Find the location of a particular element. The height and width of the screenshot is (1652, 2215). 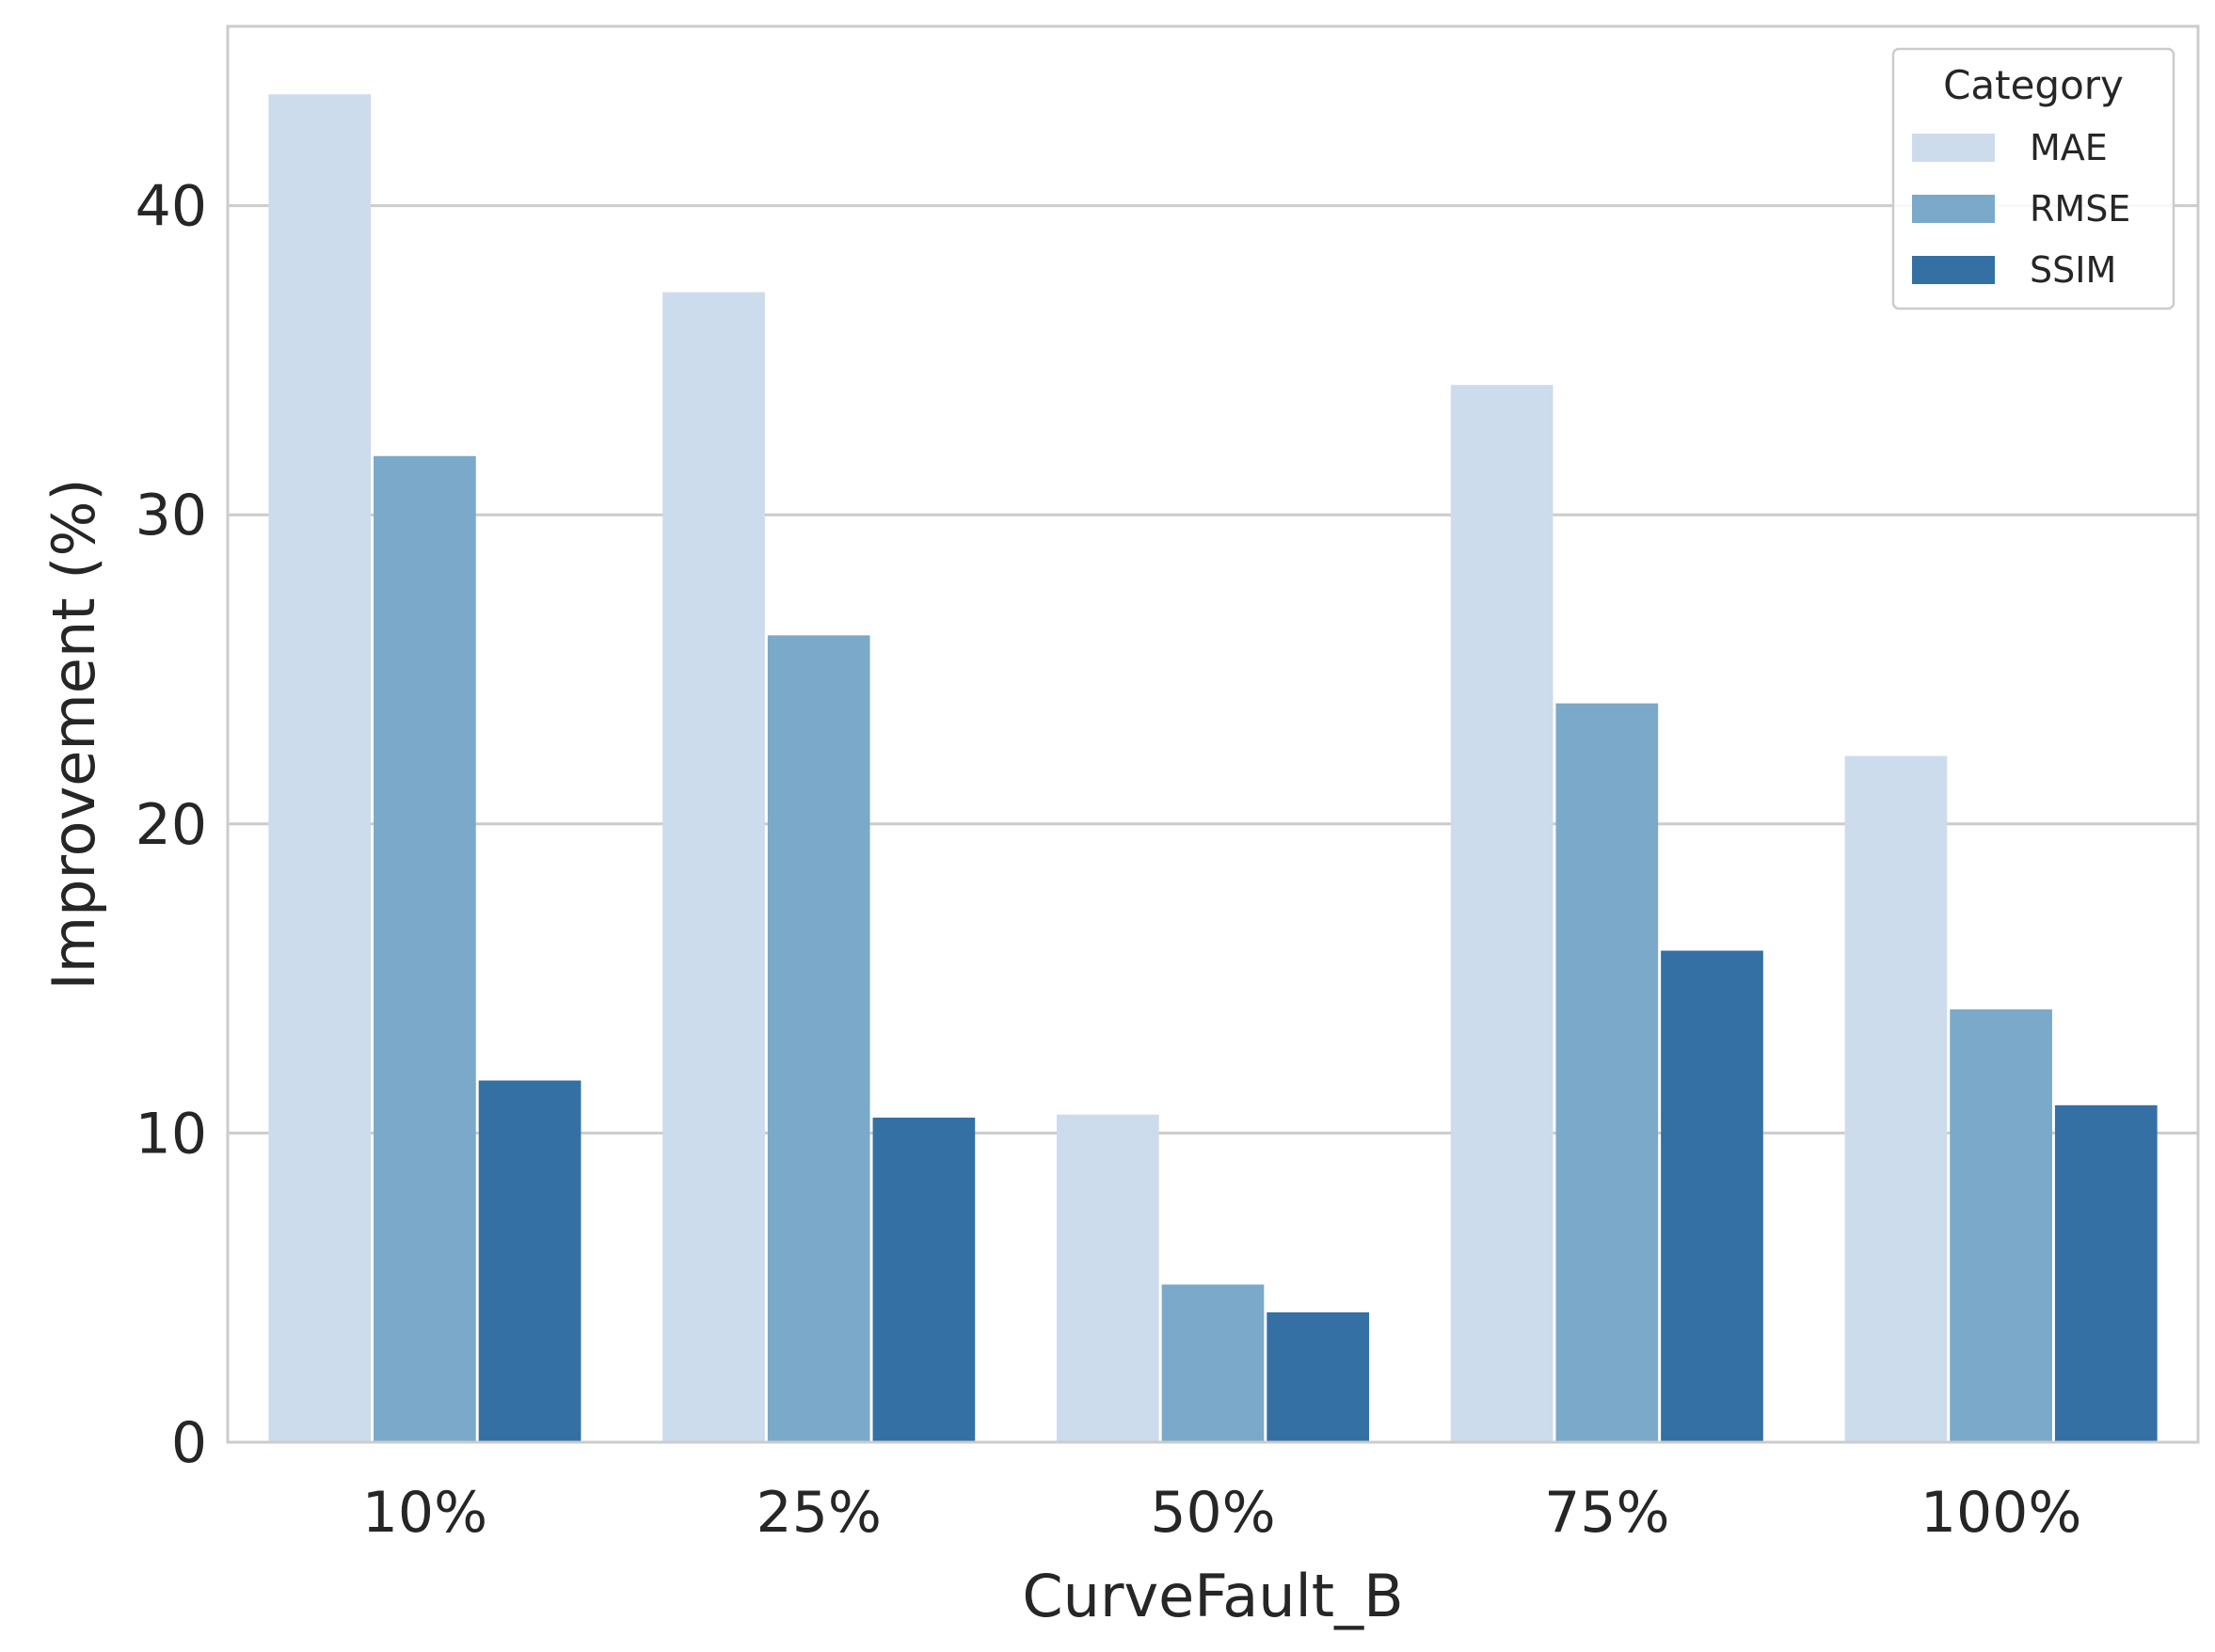

x-tick-label: 75% is located at coordinates (1607, 1513).